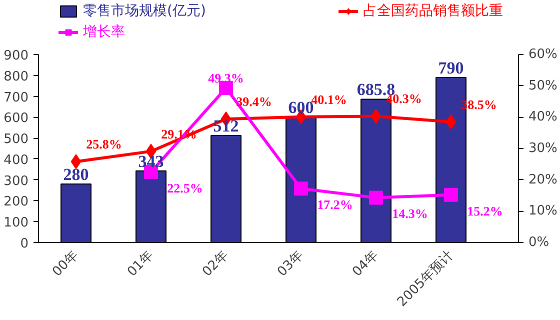  I want to click on y2-tick-label: 10%, so click(543, 211).